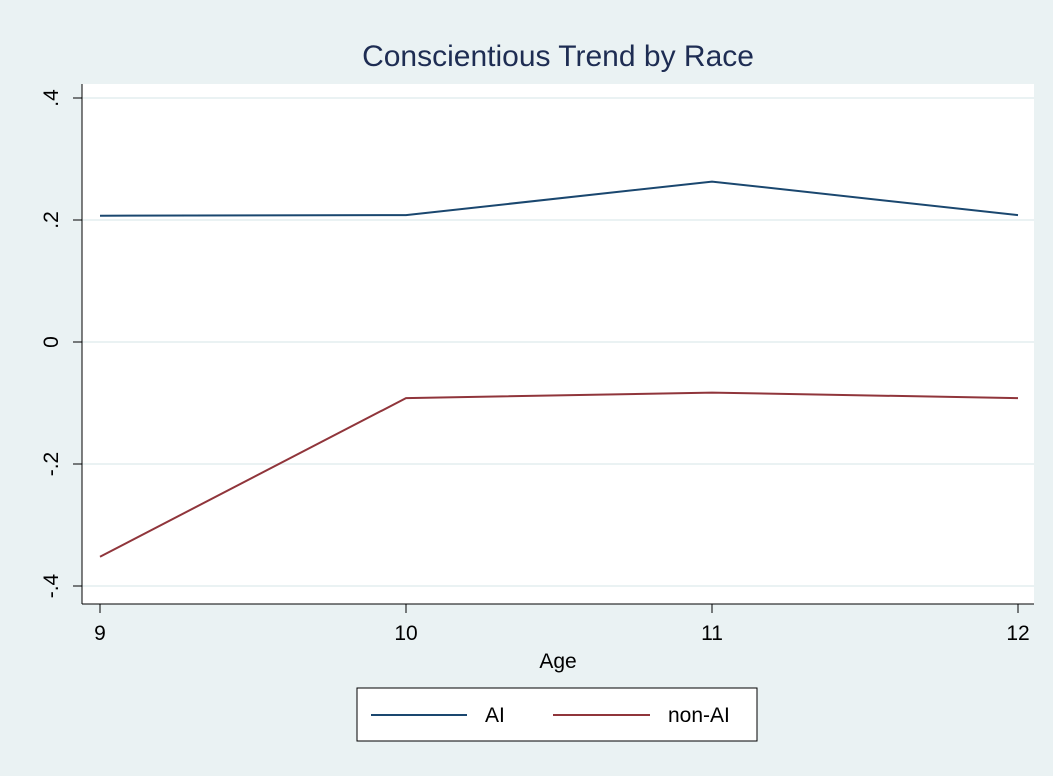  I want to click on y-tick-label: 0, so click(51, 342).